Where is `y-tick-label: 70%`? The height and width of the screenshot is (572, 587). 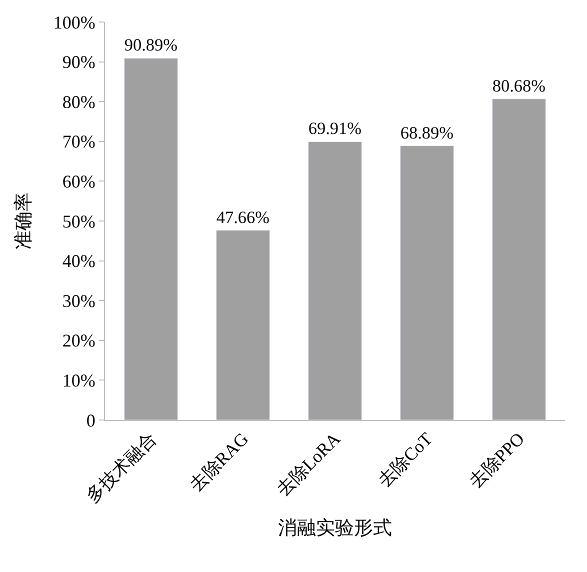 y-tick-label: 70% is located at coordinates (79, 142).